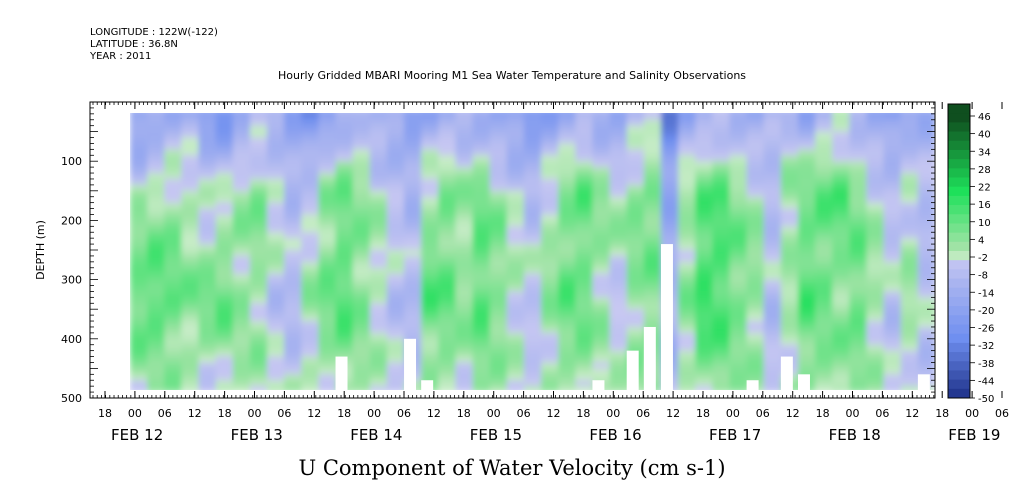 The height and width of the screenshot is (504, 1009). What do you see at coordinates (735, 435) in the screenshot?
I see `x-day-label: FEB 17` at bounding box center [735, 435].